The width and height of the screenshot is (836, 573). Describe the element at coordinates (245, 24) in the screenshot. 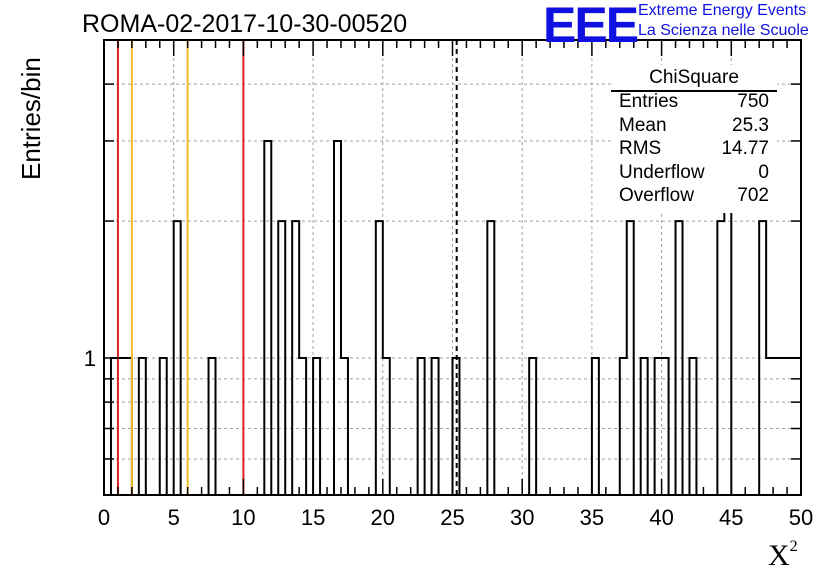

I see `chart-title: ROMA-02-2017-10-30-00520` at that location.